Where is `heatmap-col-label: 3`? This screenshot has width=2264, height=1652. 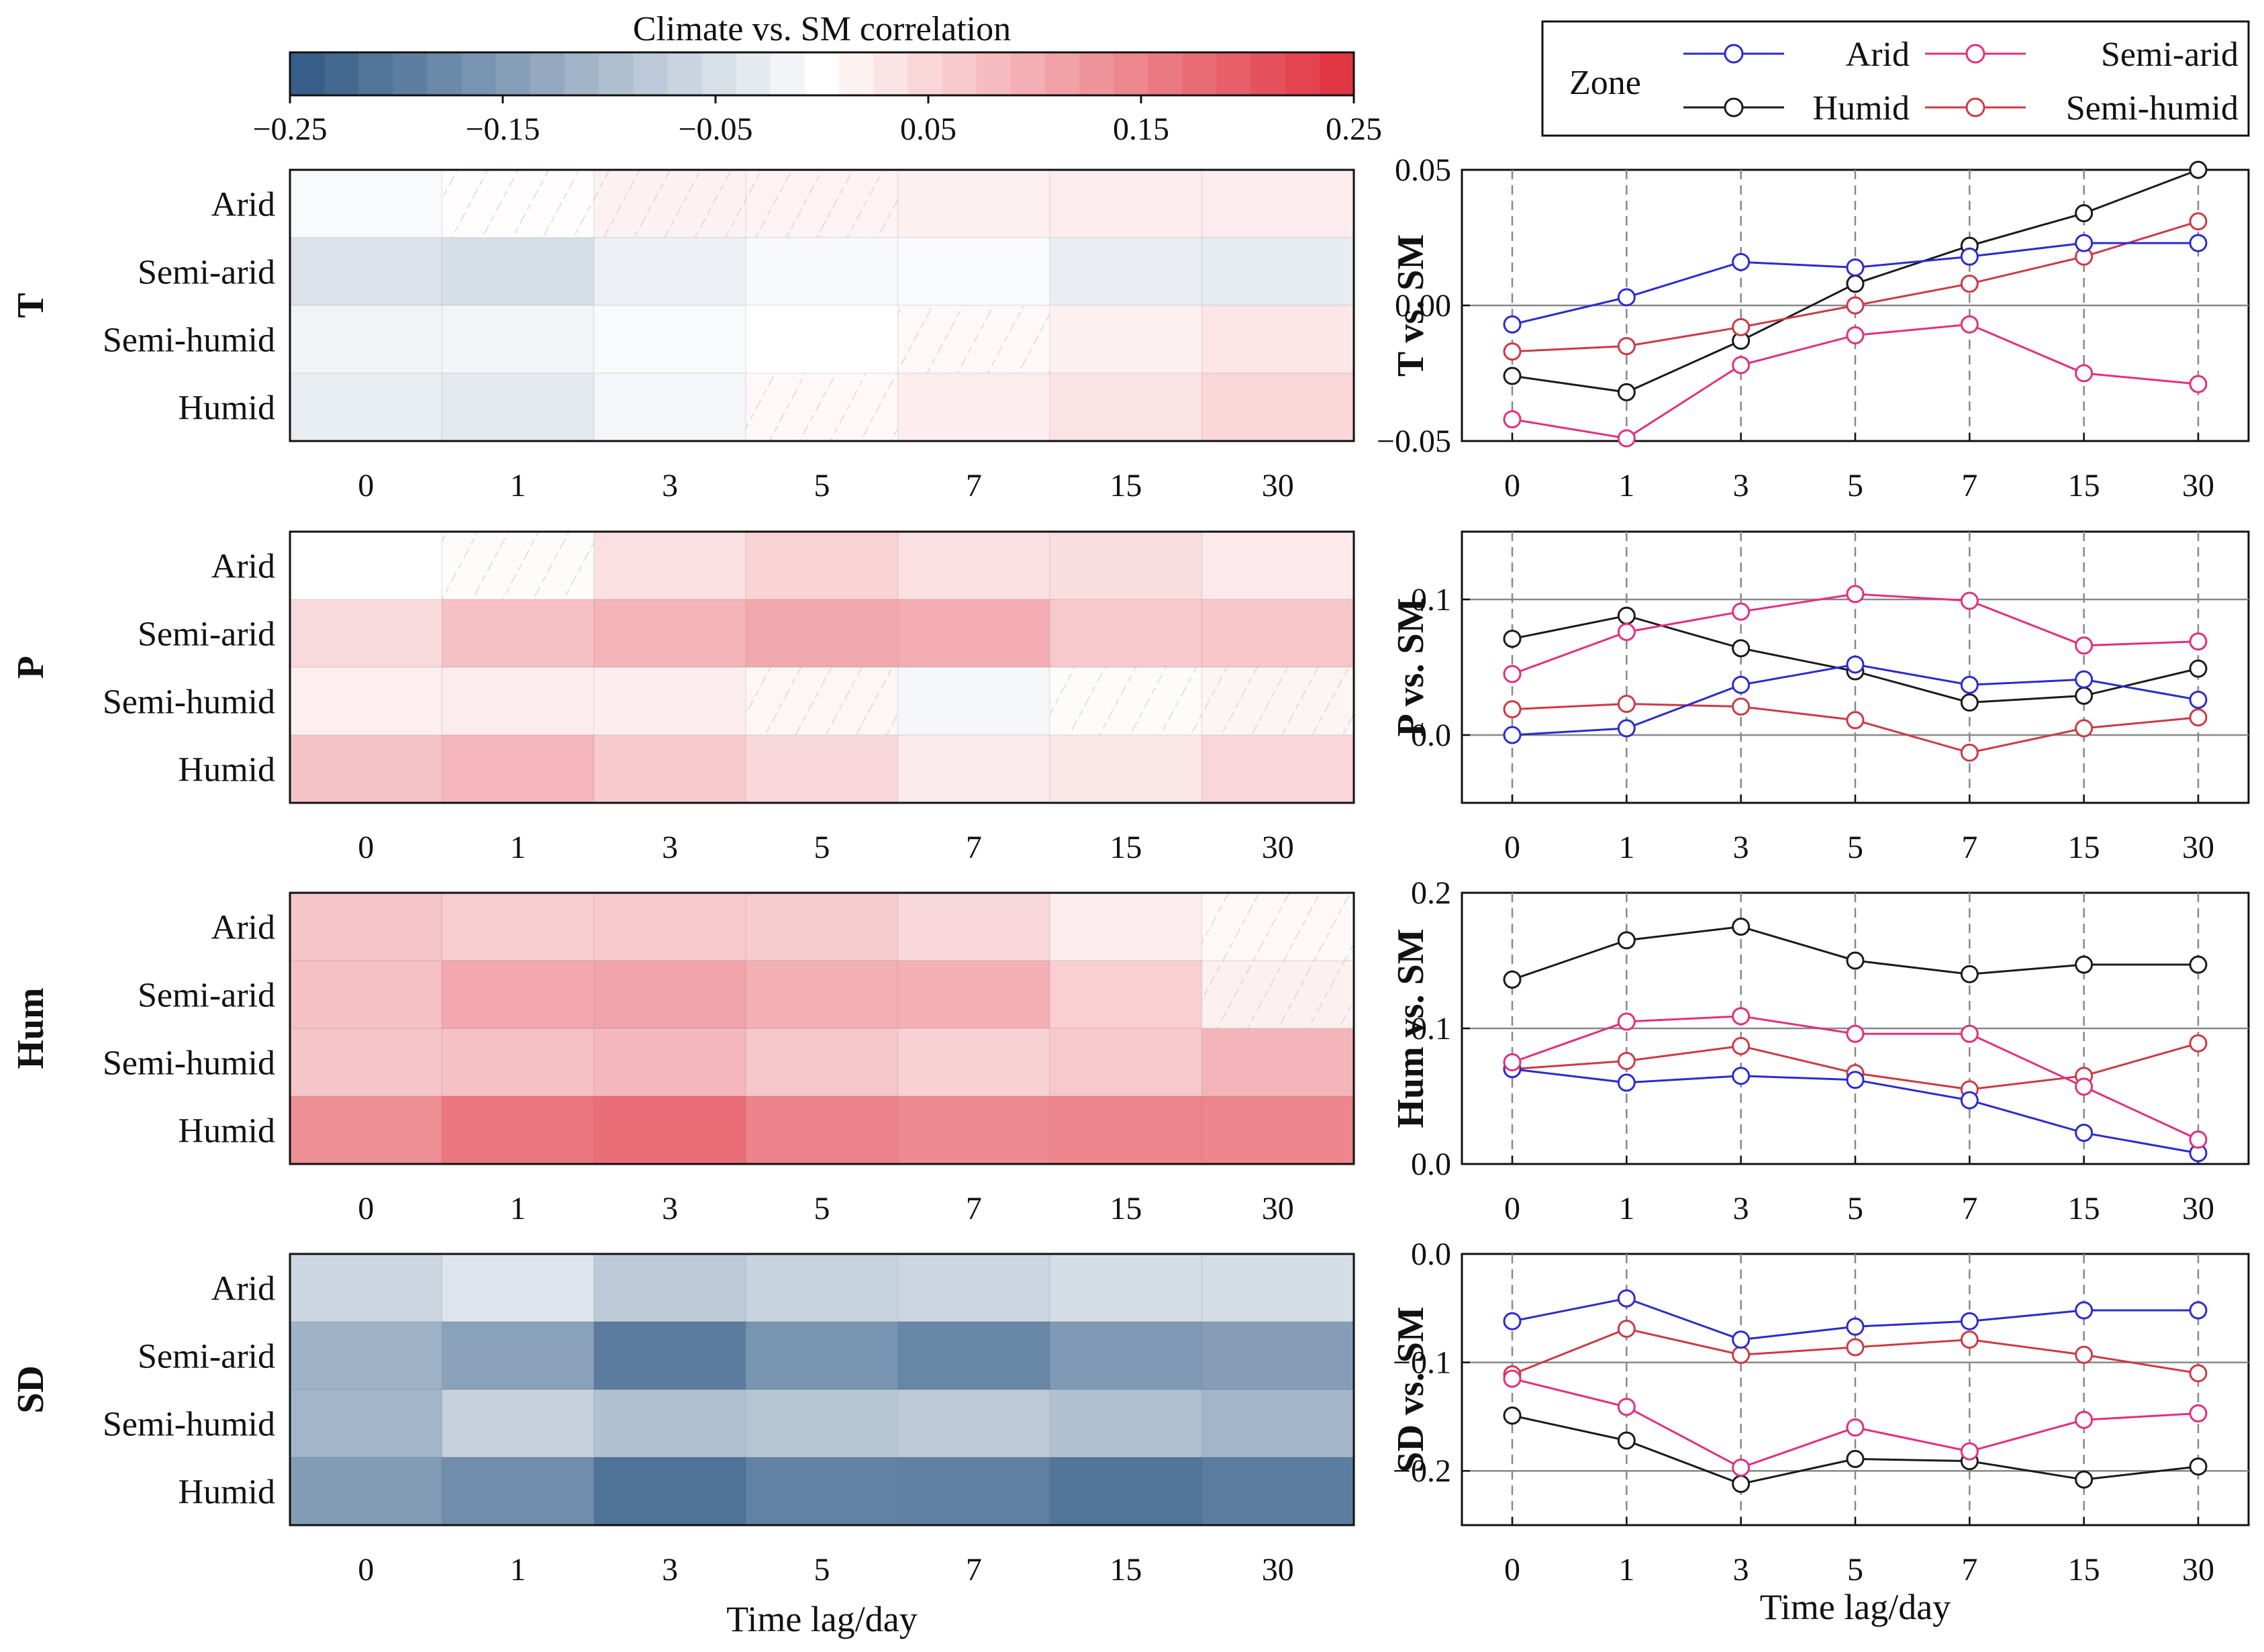
heatmap-col-label: 3 is located at coordinates (670, 486).